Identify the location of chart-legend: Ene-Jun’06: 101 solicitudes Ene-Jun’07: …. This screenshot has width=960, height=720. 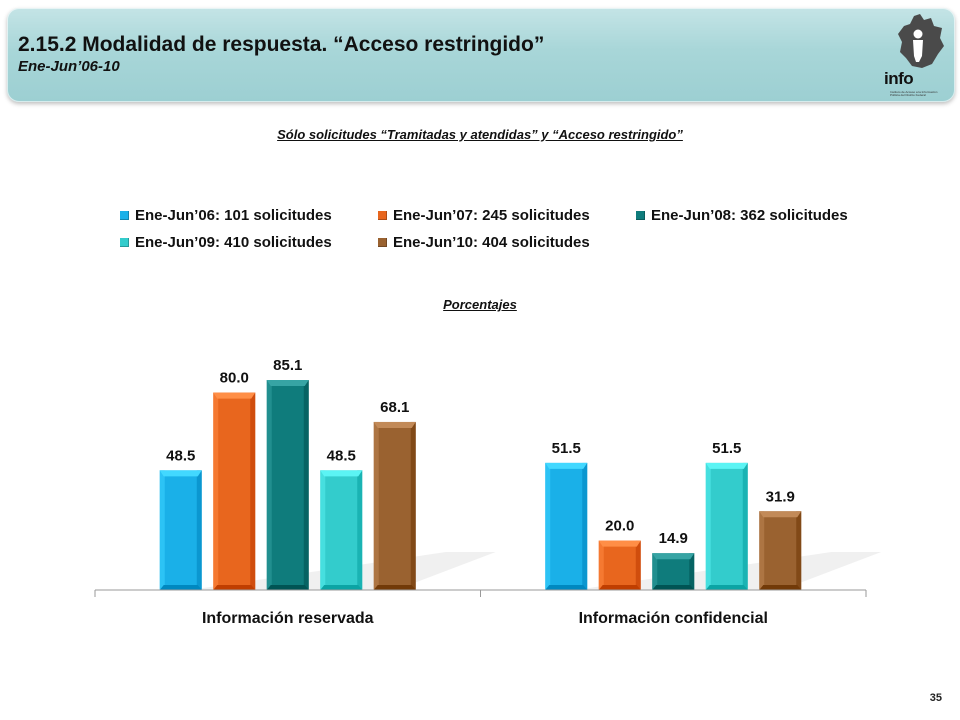
(500, 231).